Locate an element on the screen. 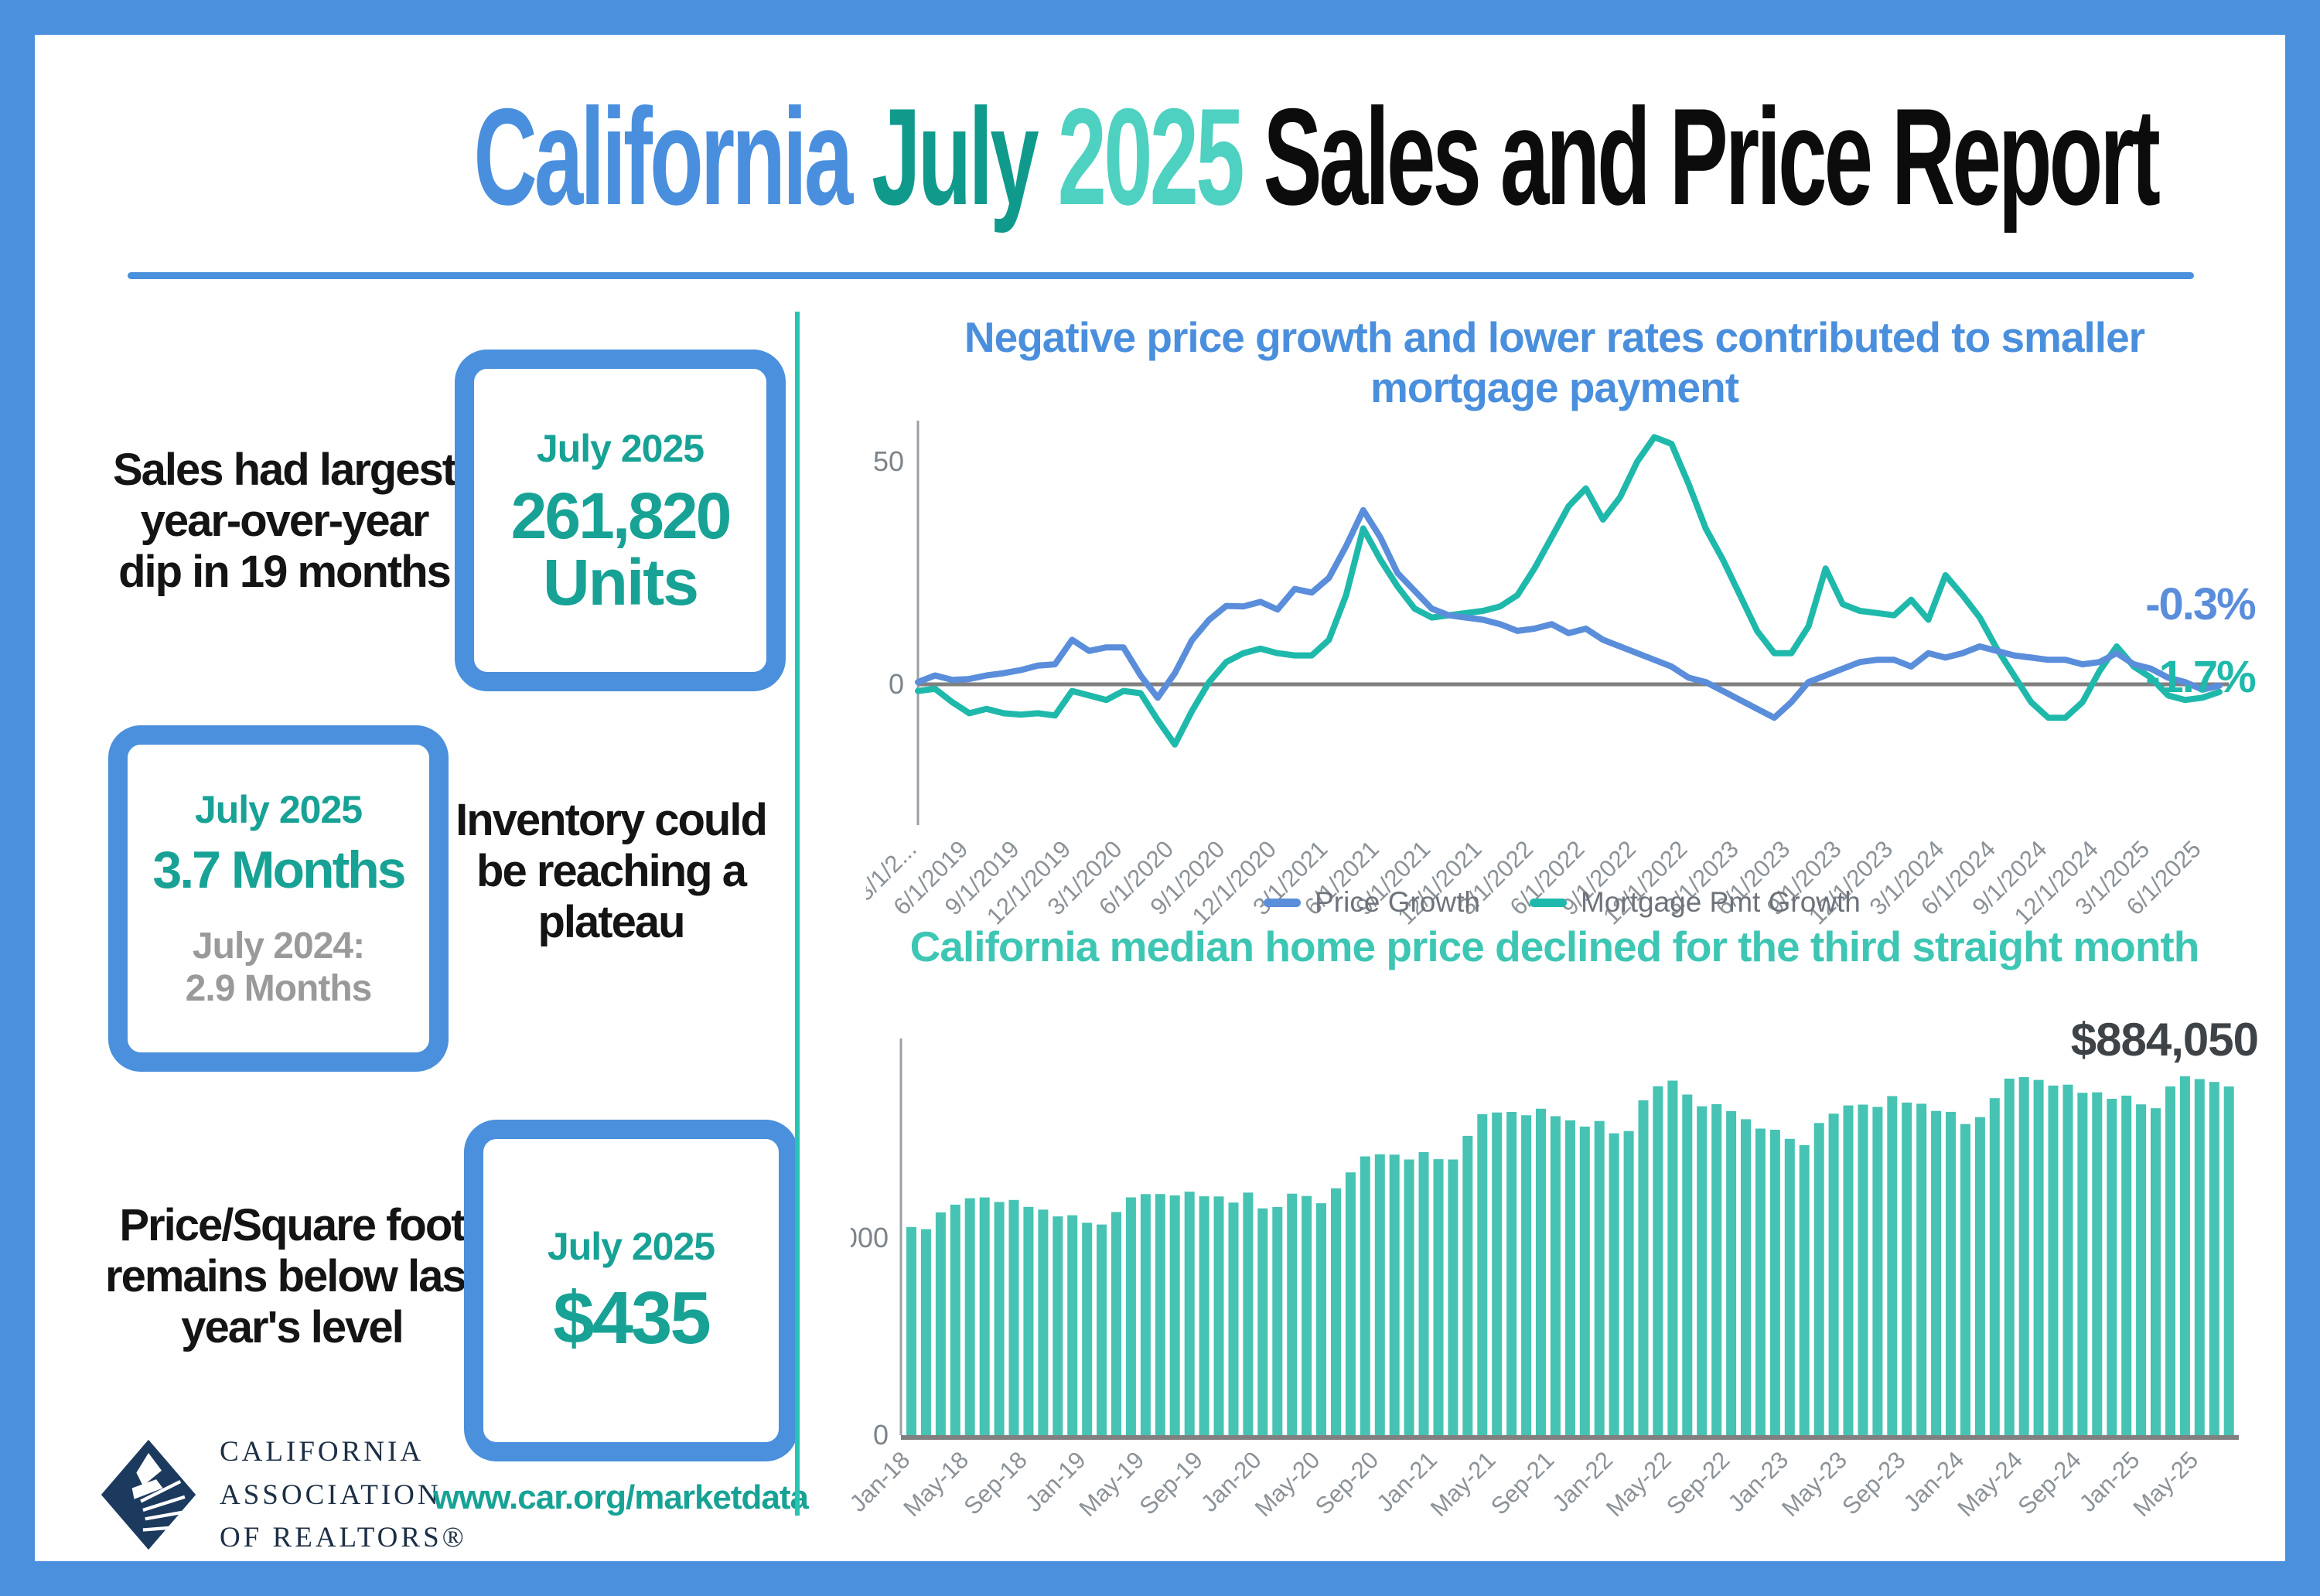  price-growth-swatch-icon is located at coordinates (1283, 902).